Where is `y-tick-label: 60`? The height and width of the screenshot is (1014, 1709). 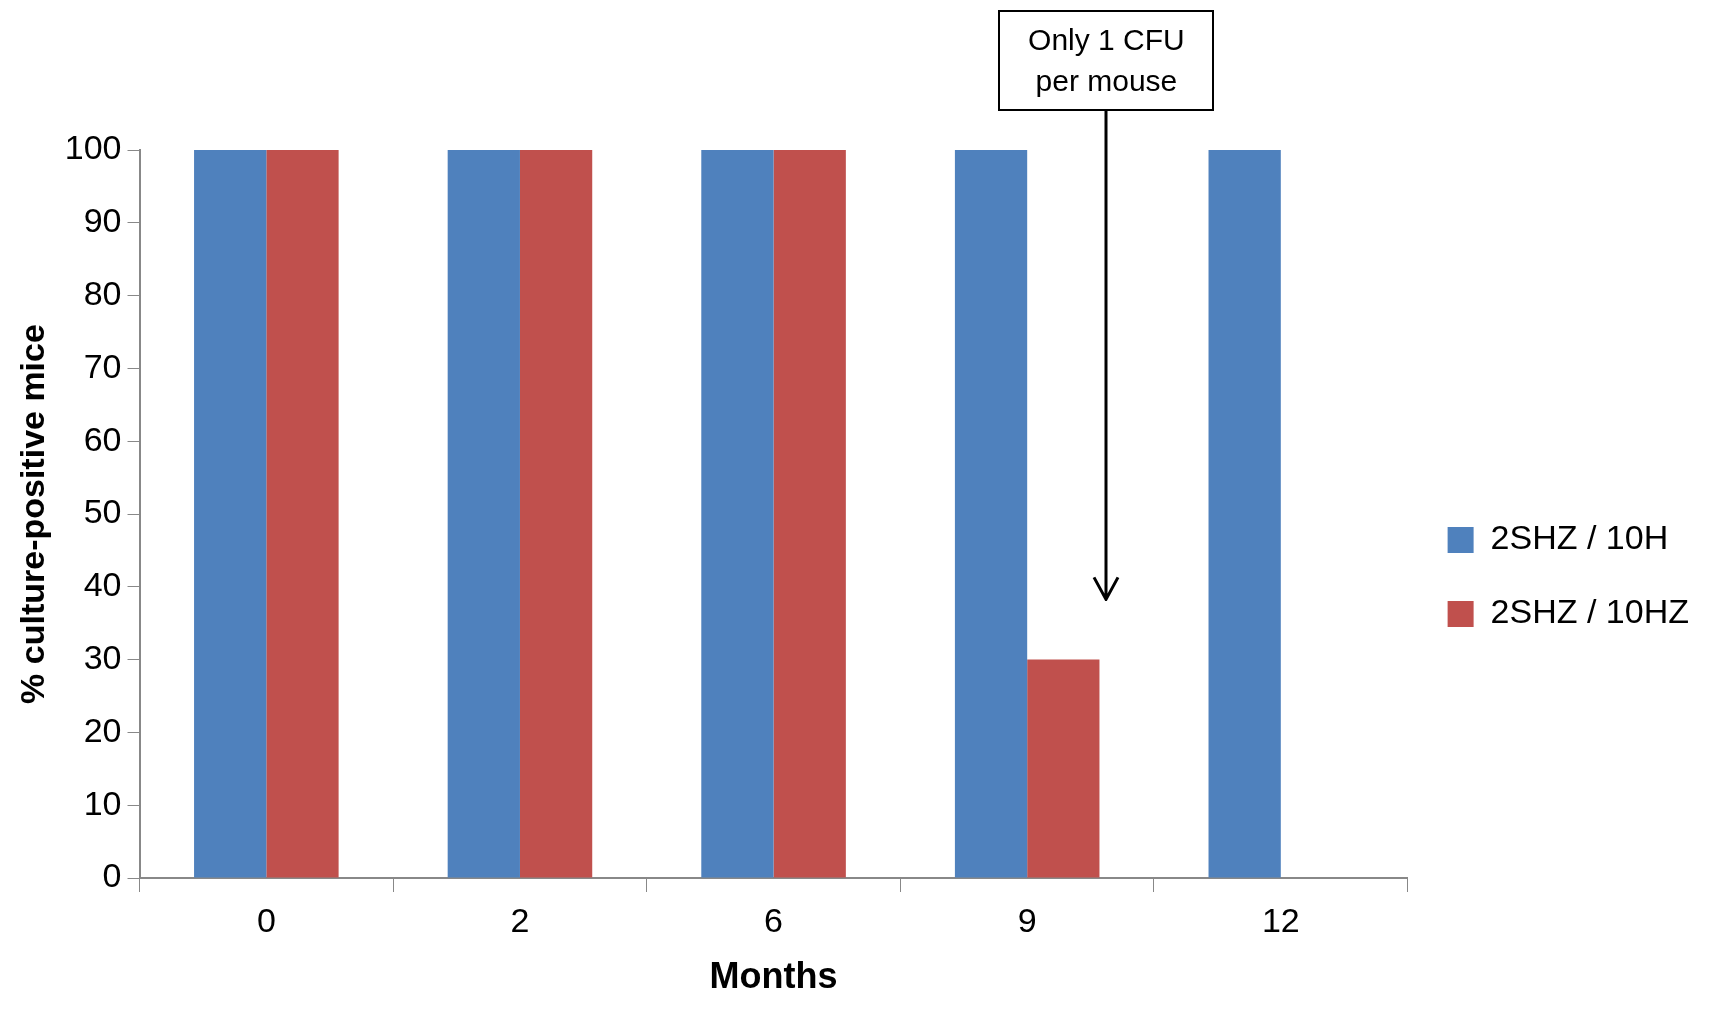 y-tick-label: 60 is located at coordinates (102, 438).